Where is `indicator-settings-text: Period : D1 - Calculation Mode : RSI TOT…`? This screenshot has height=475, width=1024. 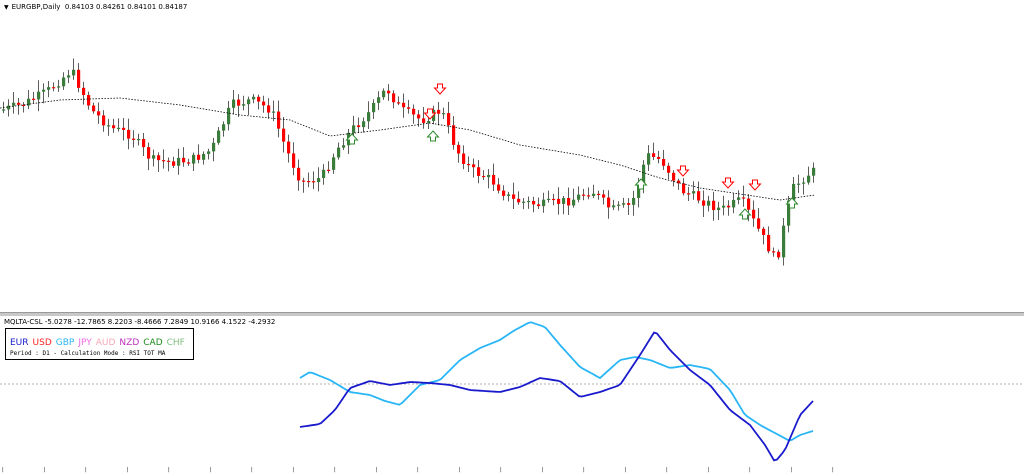
indicator-settings-text: Period : D1 - Calculation Mode : RSI TOT… is located at coordinates (88, 353).